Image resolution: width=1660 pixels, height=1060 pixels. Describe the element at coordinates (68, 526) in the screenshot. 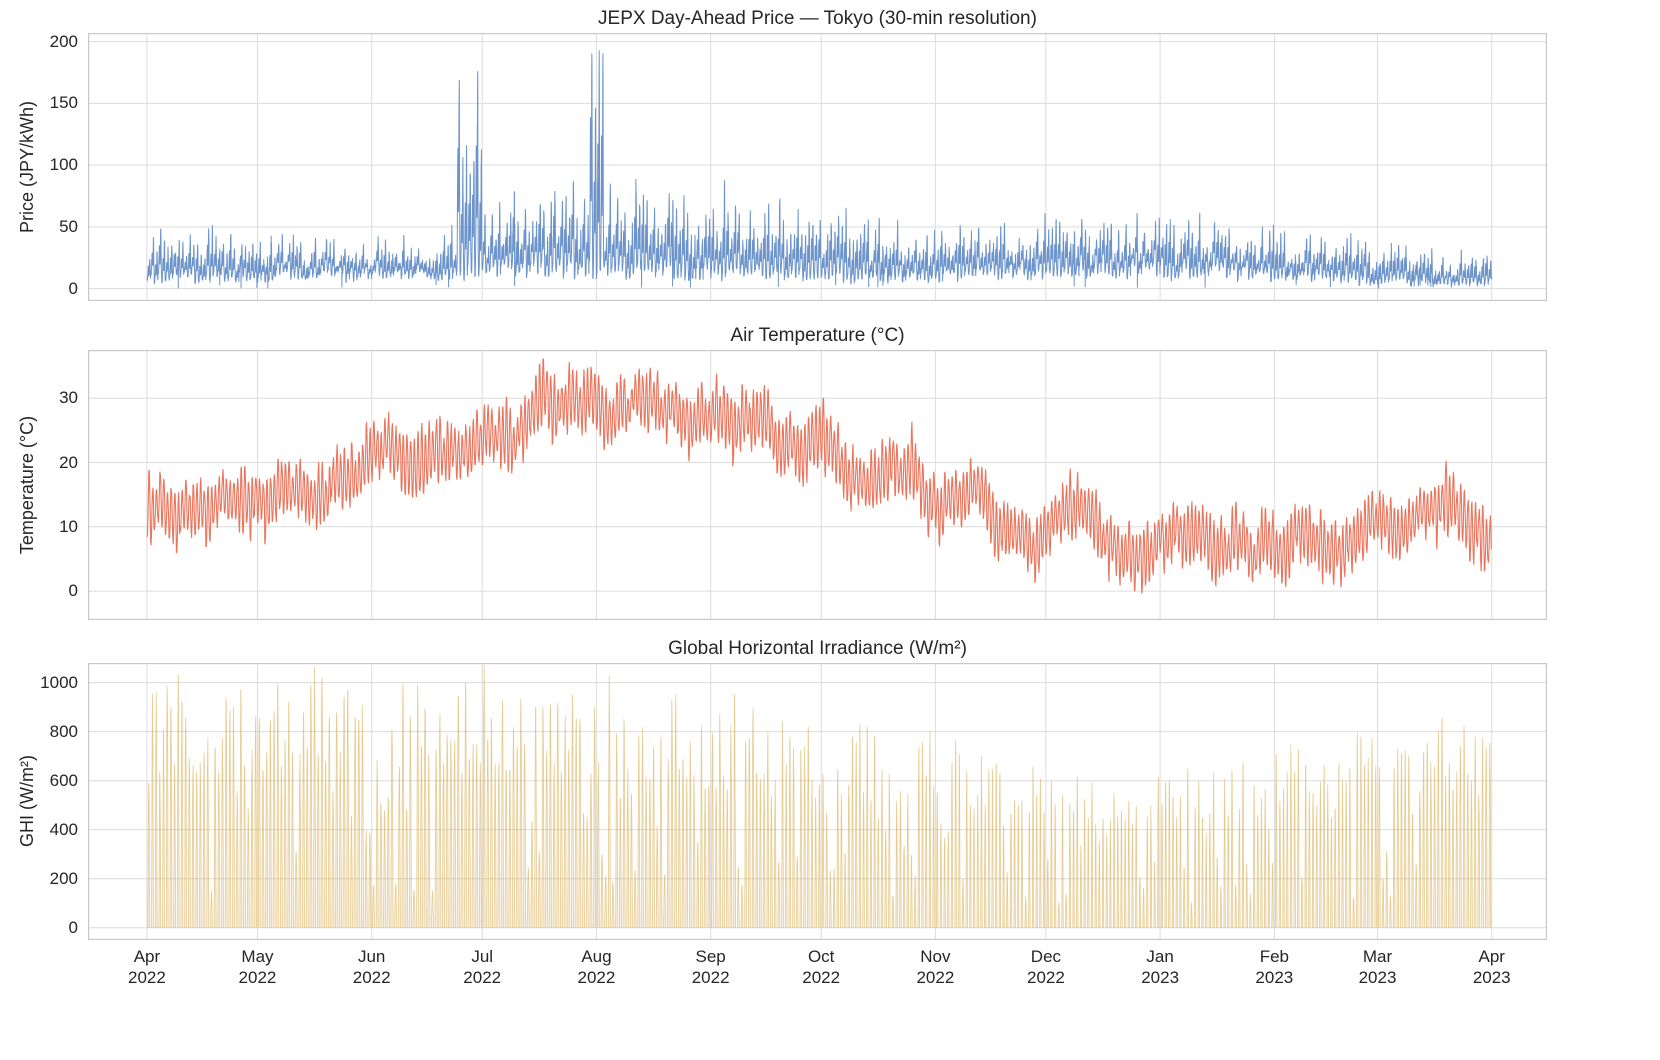

I see `y-tick-label: 10` at that location.